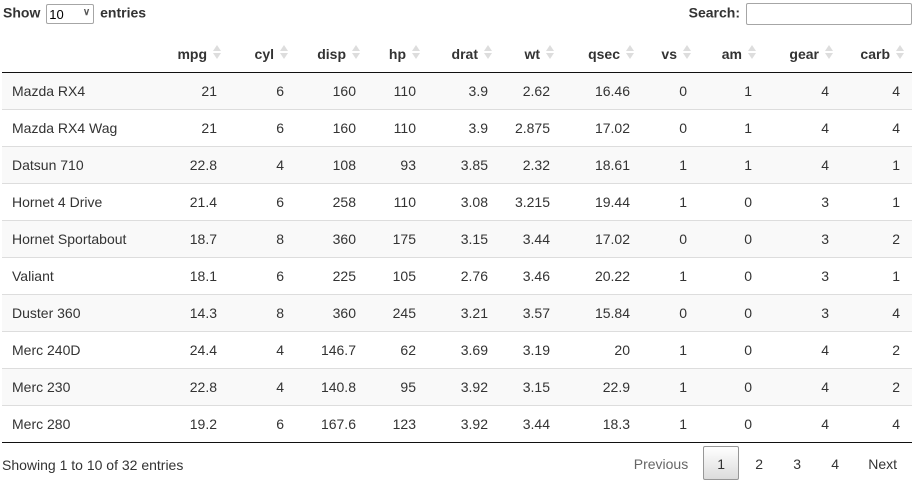 The height and width of the screenshot is (486, 914). What do you see at coordinates (829, 14) in the screenshot?
I see `search-input` at bounding box center [829, 14].